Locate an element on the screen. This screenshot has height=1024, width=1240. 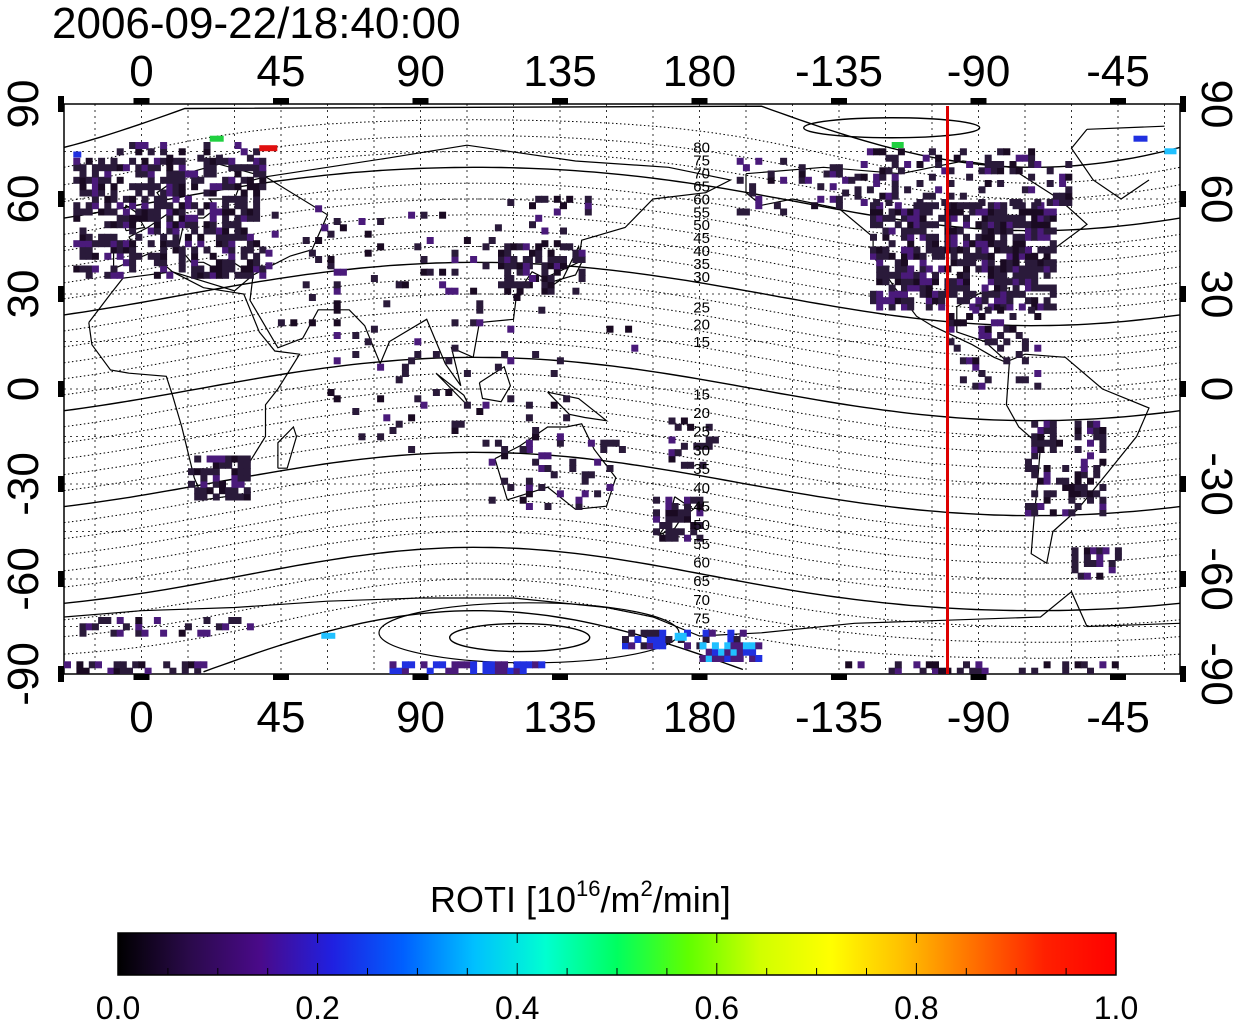
contour-label-north: 55 is located at coordinates (701, 212).